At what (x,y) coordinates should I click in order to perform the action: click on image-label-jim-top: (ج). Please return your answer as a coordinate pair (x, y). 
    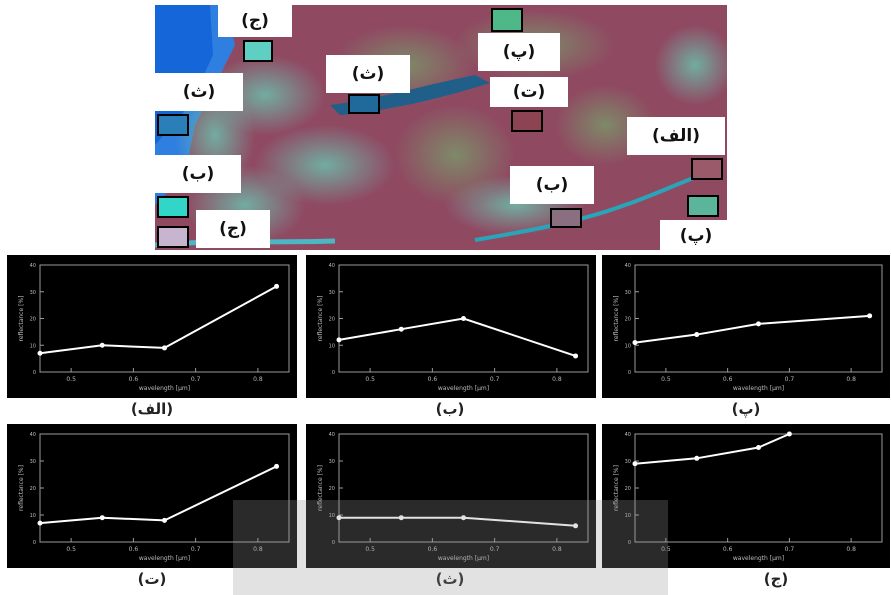
    Looking at the image, I should click on (255, 21).